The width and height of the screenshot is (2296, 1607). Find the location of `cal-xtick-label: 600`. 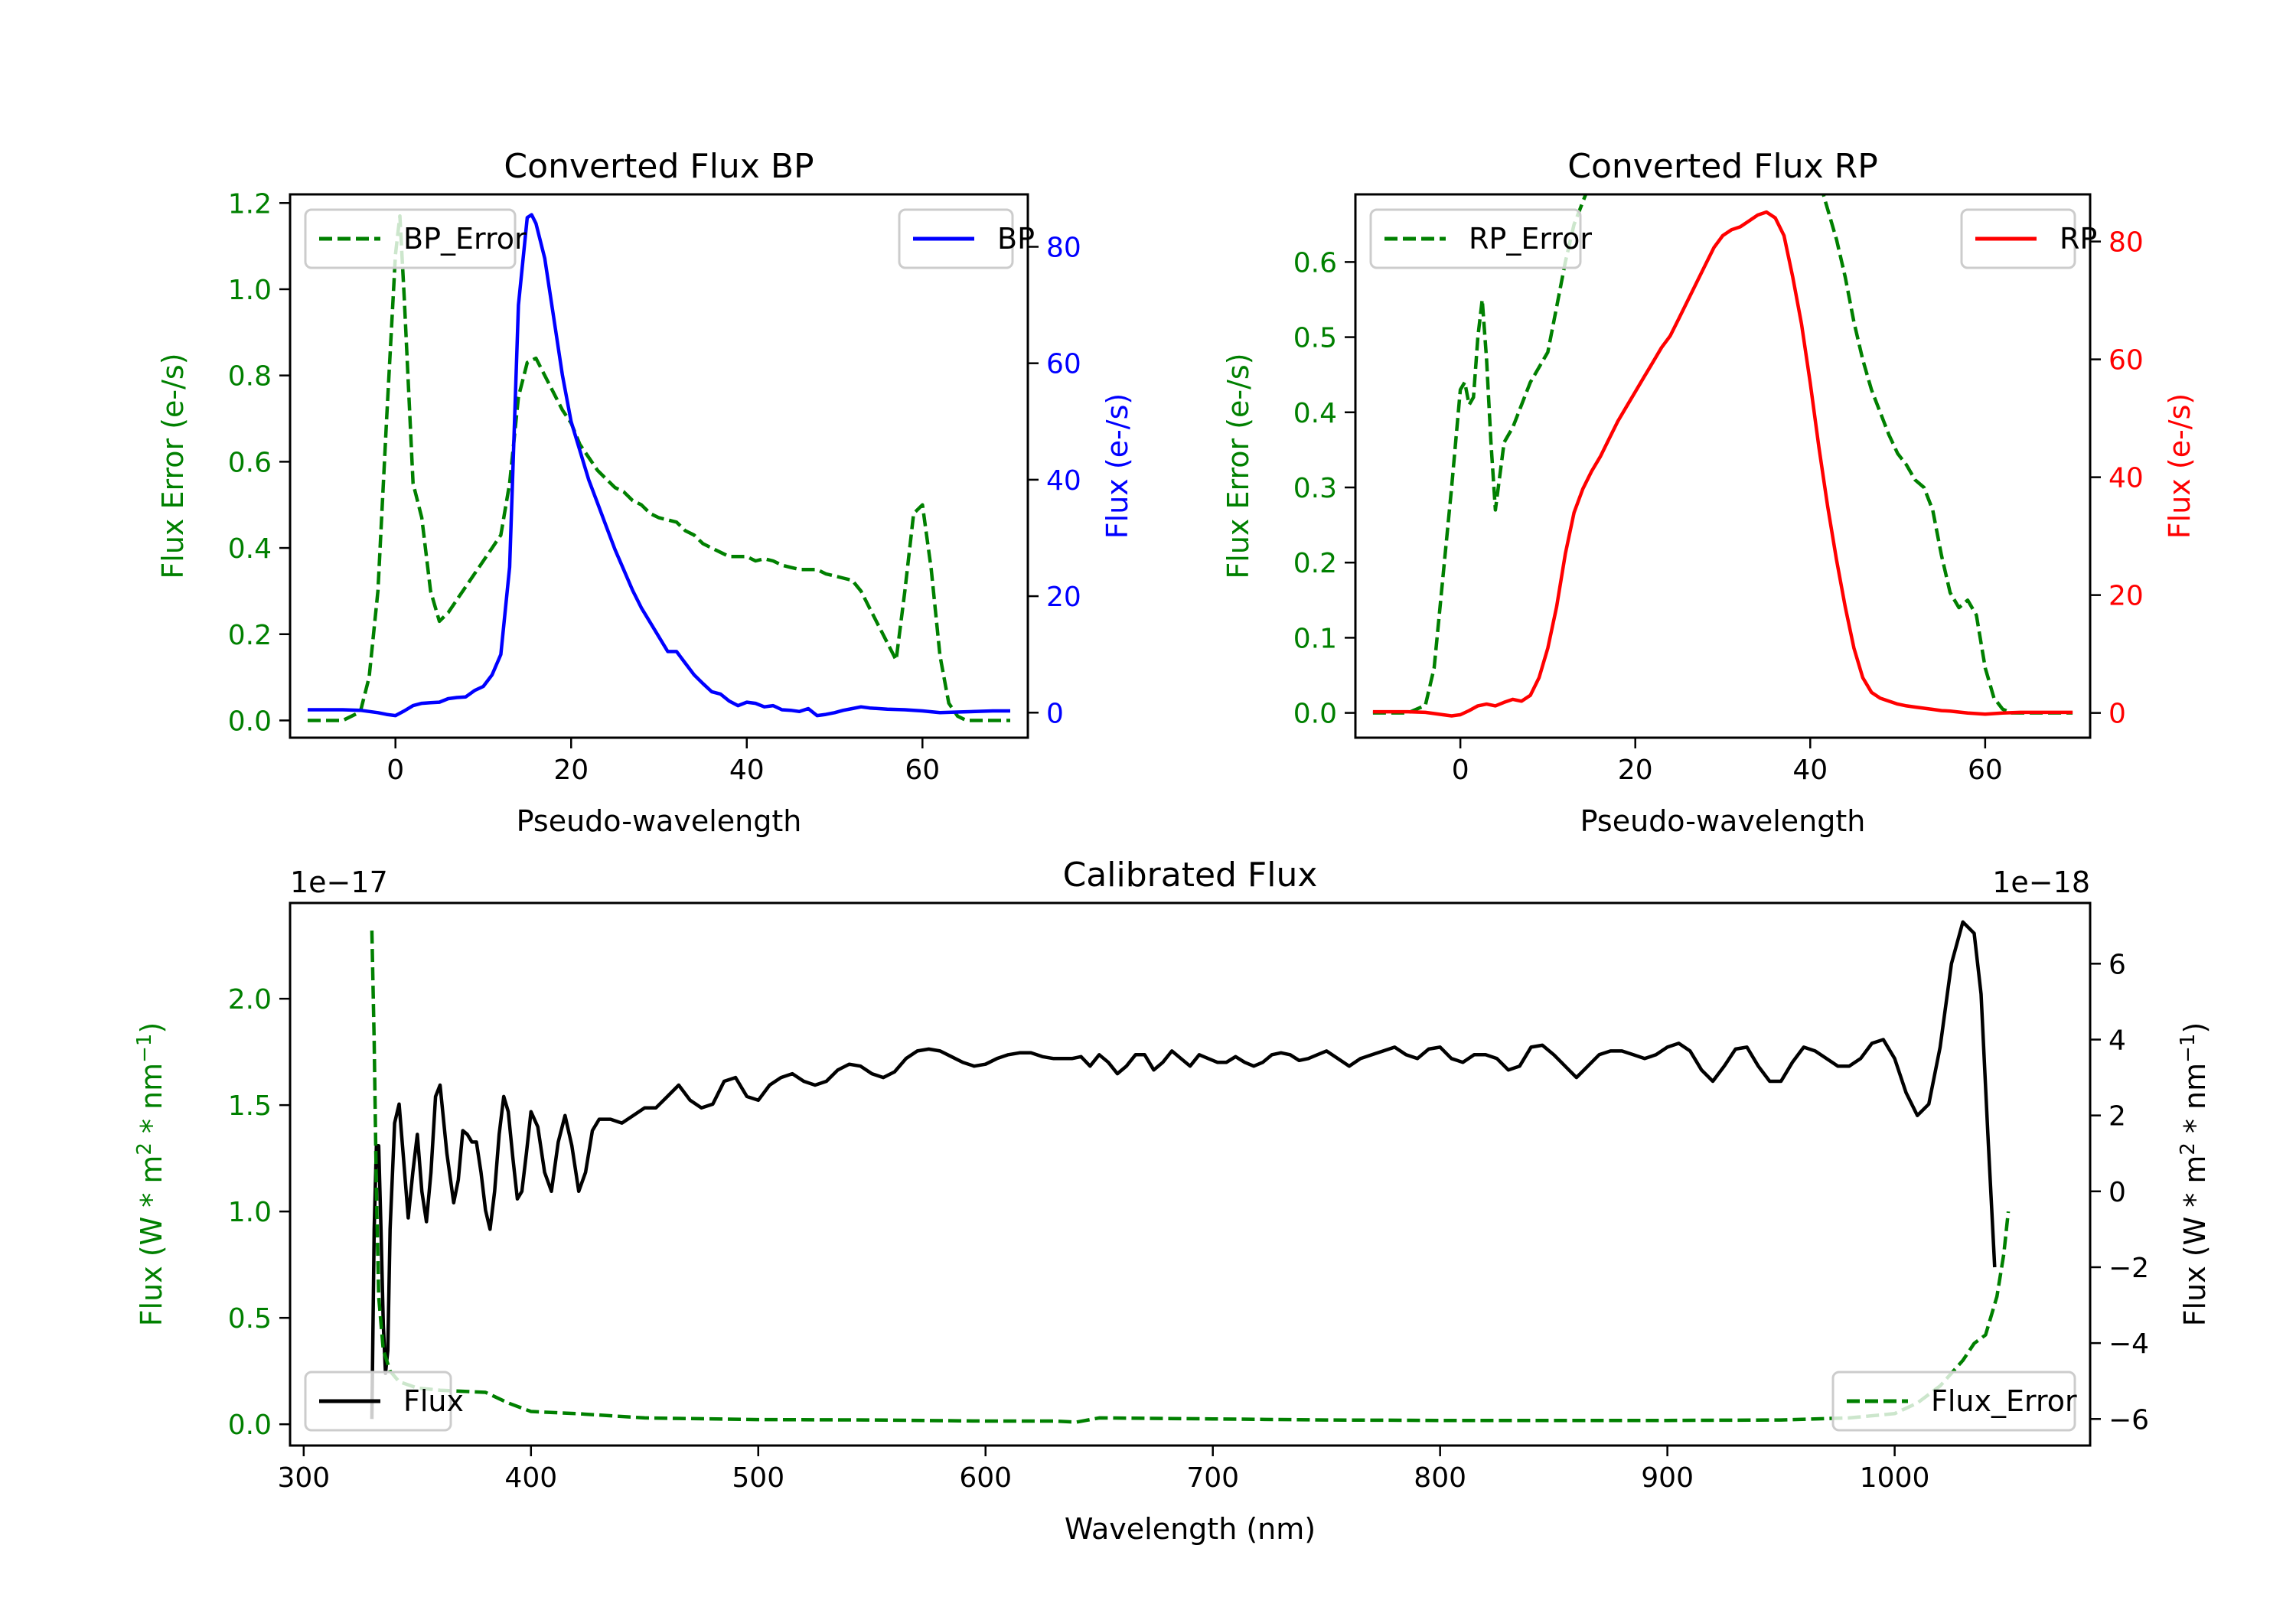

cal-xtick-label: 600 is located at coordinates (985, 1478).